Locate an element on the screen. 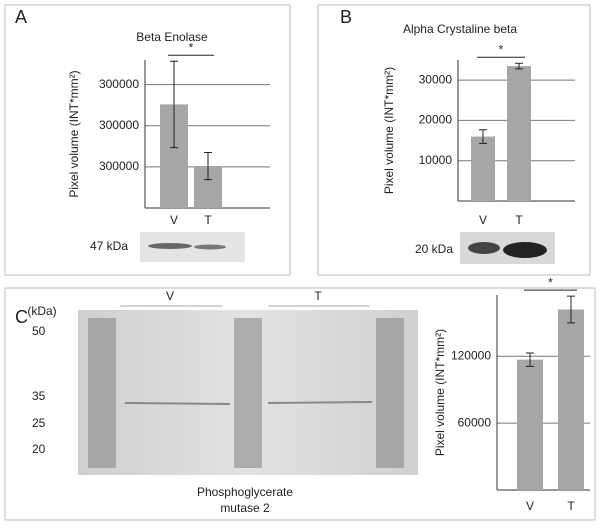 Image resolution: width=600 pixels, height=529 pixels. chart-title: Beta Enolase is located at coordinates (172, 37).